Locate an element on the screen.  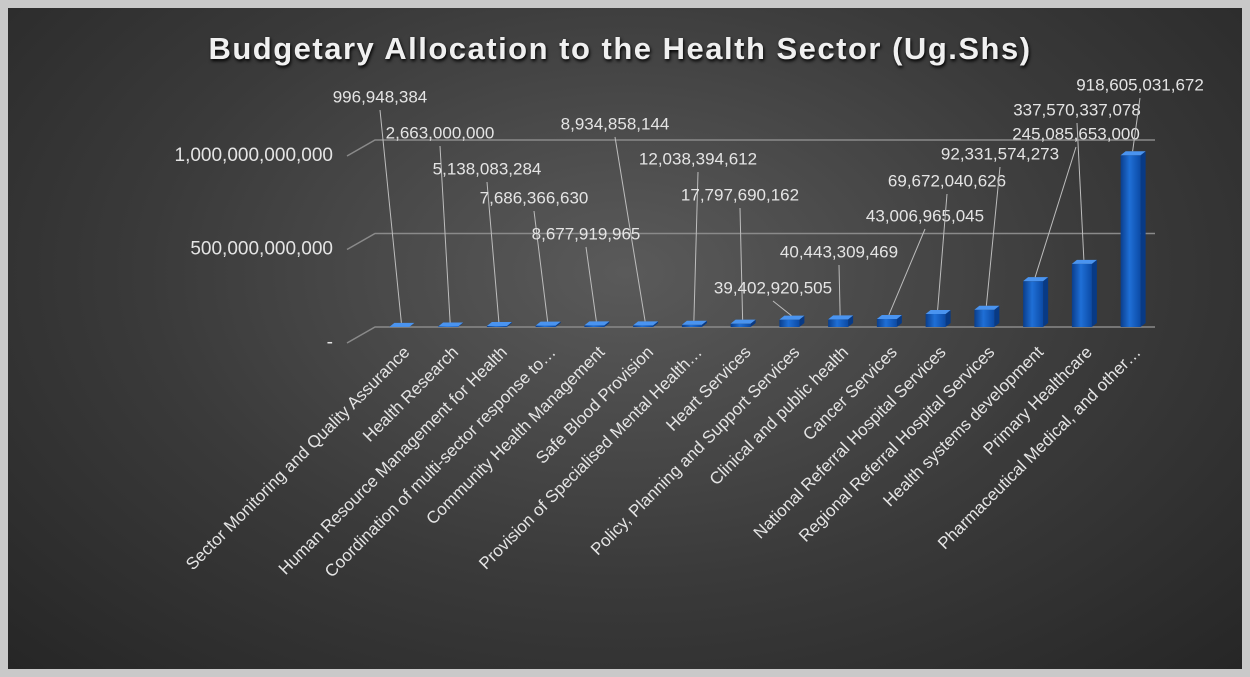
x-tick-label: Community Health Management is located at coordinates (516, 435).